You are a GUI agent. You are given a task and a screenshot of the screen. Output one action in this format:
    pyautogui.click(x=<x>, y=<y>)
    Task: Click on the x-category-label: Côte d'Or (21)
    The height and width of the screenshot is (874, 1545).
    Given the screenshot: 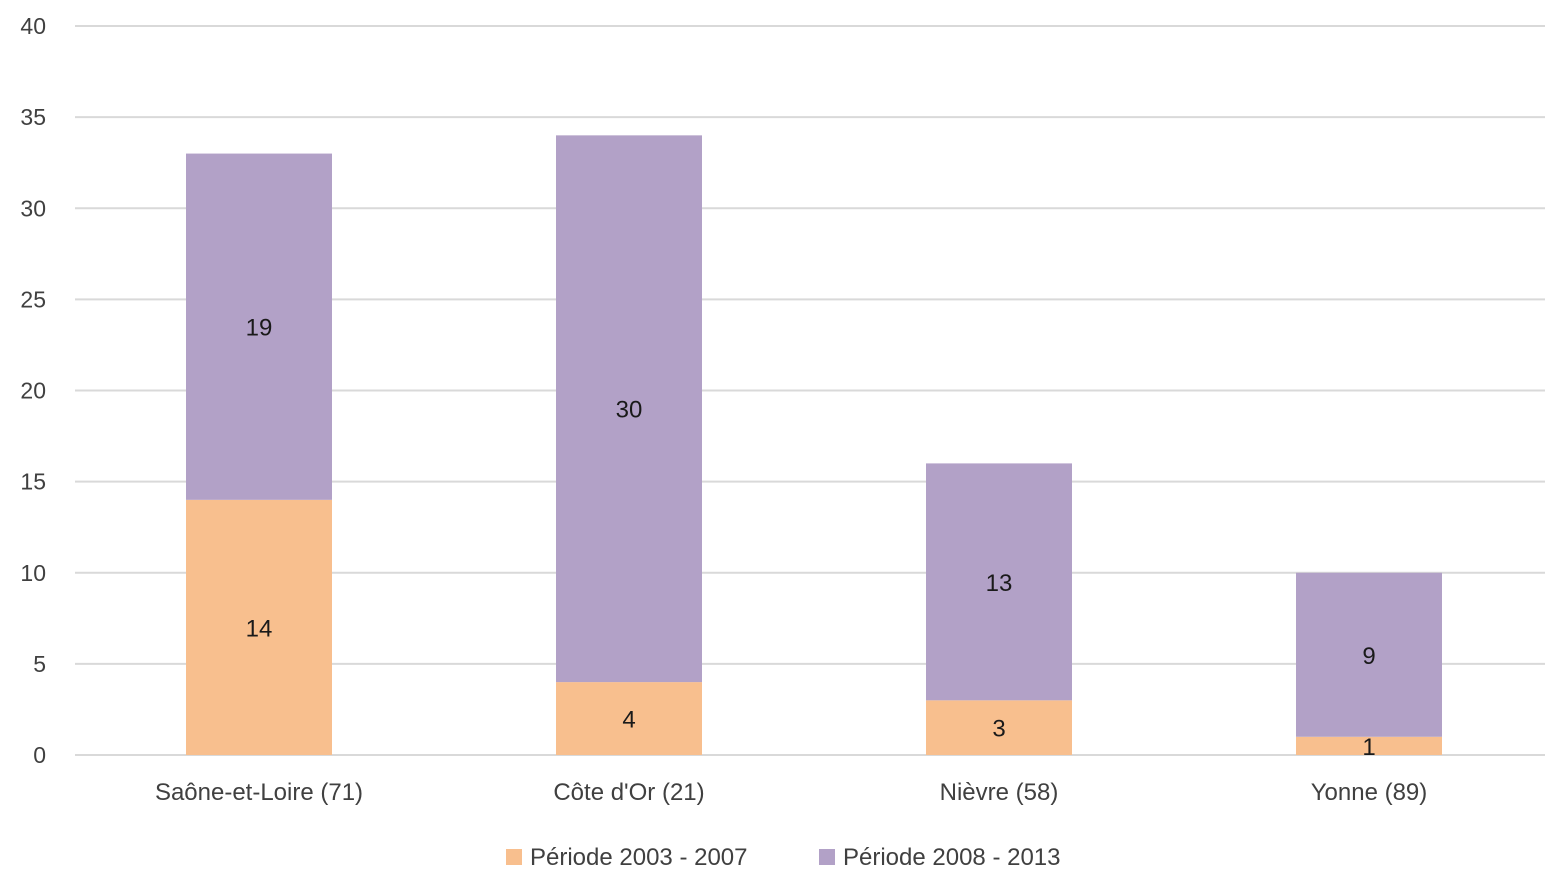 What is the action you would take?
    pyautogui.click(x=628, y=792)
    